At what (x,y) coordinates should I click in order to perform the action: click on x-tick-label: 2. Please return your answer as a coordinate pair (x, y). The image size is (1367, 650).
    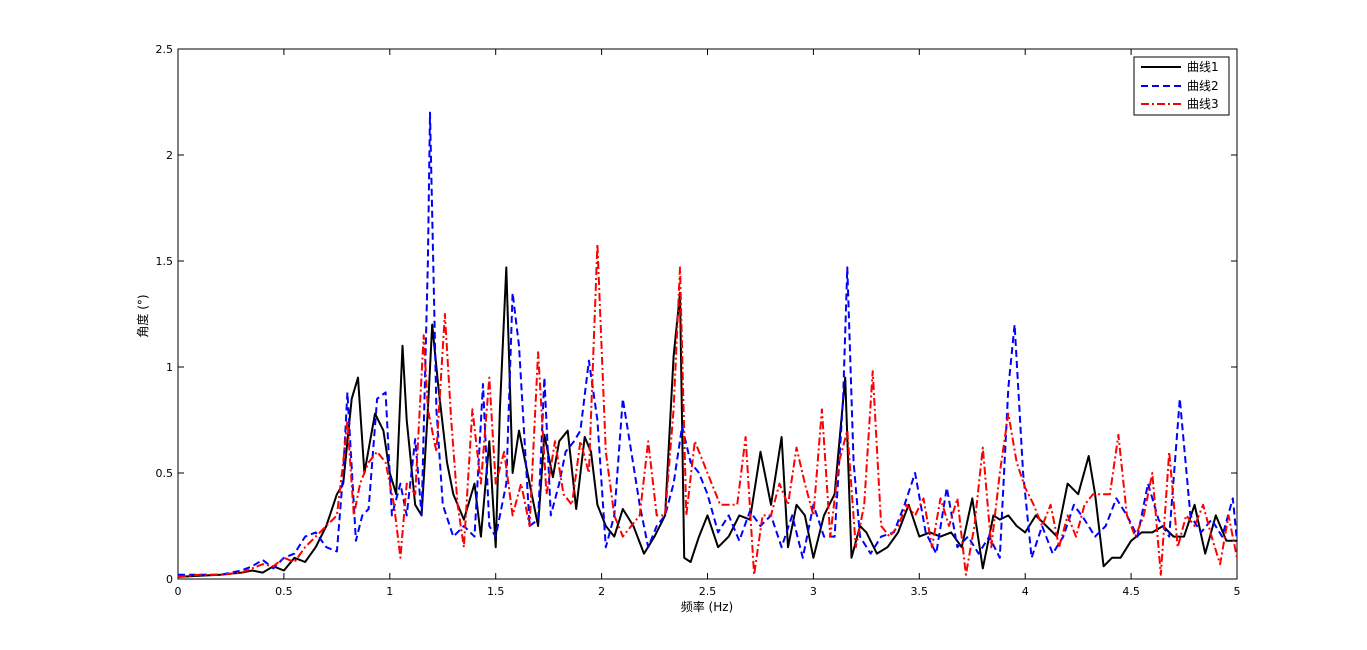
    Looking at the image, I should click on (601, 591).